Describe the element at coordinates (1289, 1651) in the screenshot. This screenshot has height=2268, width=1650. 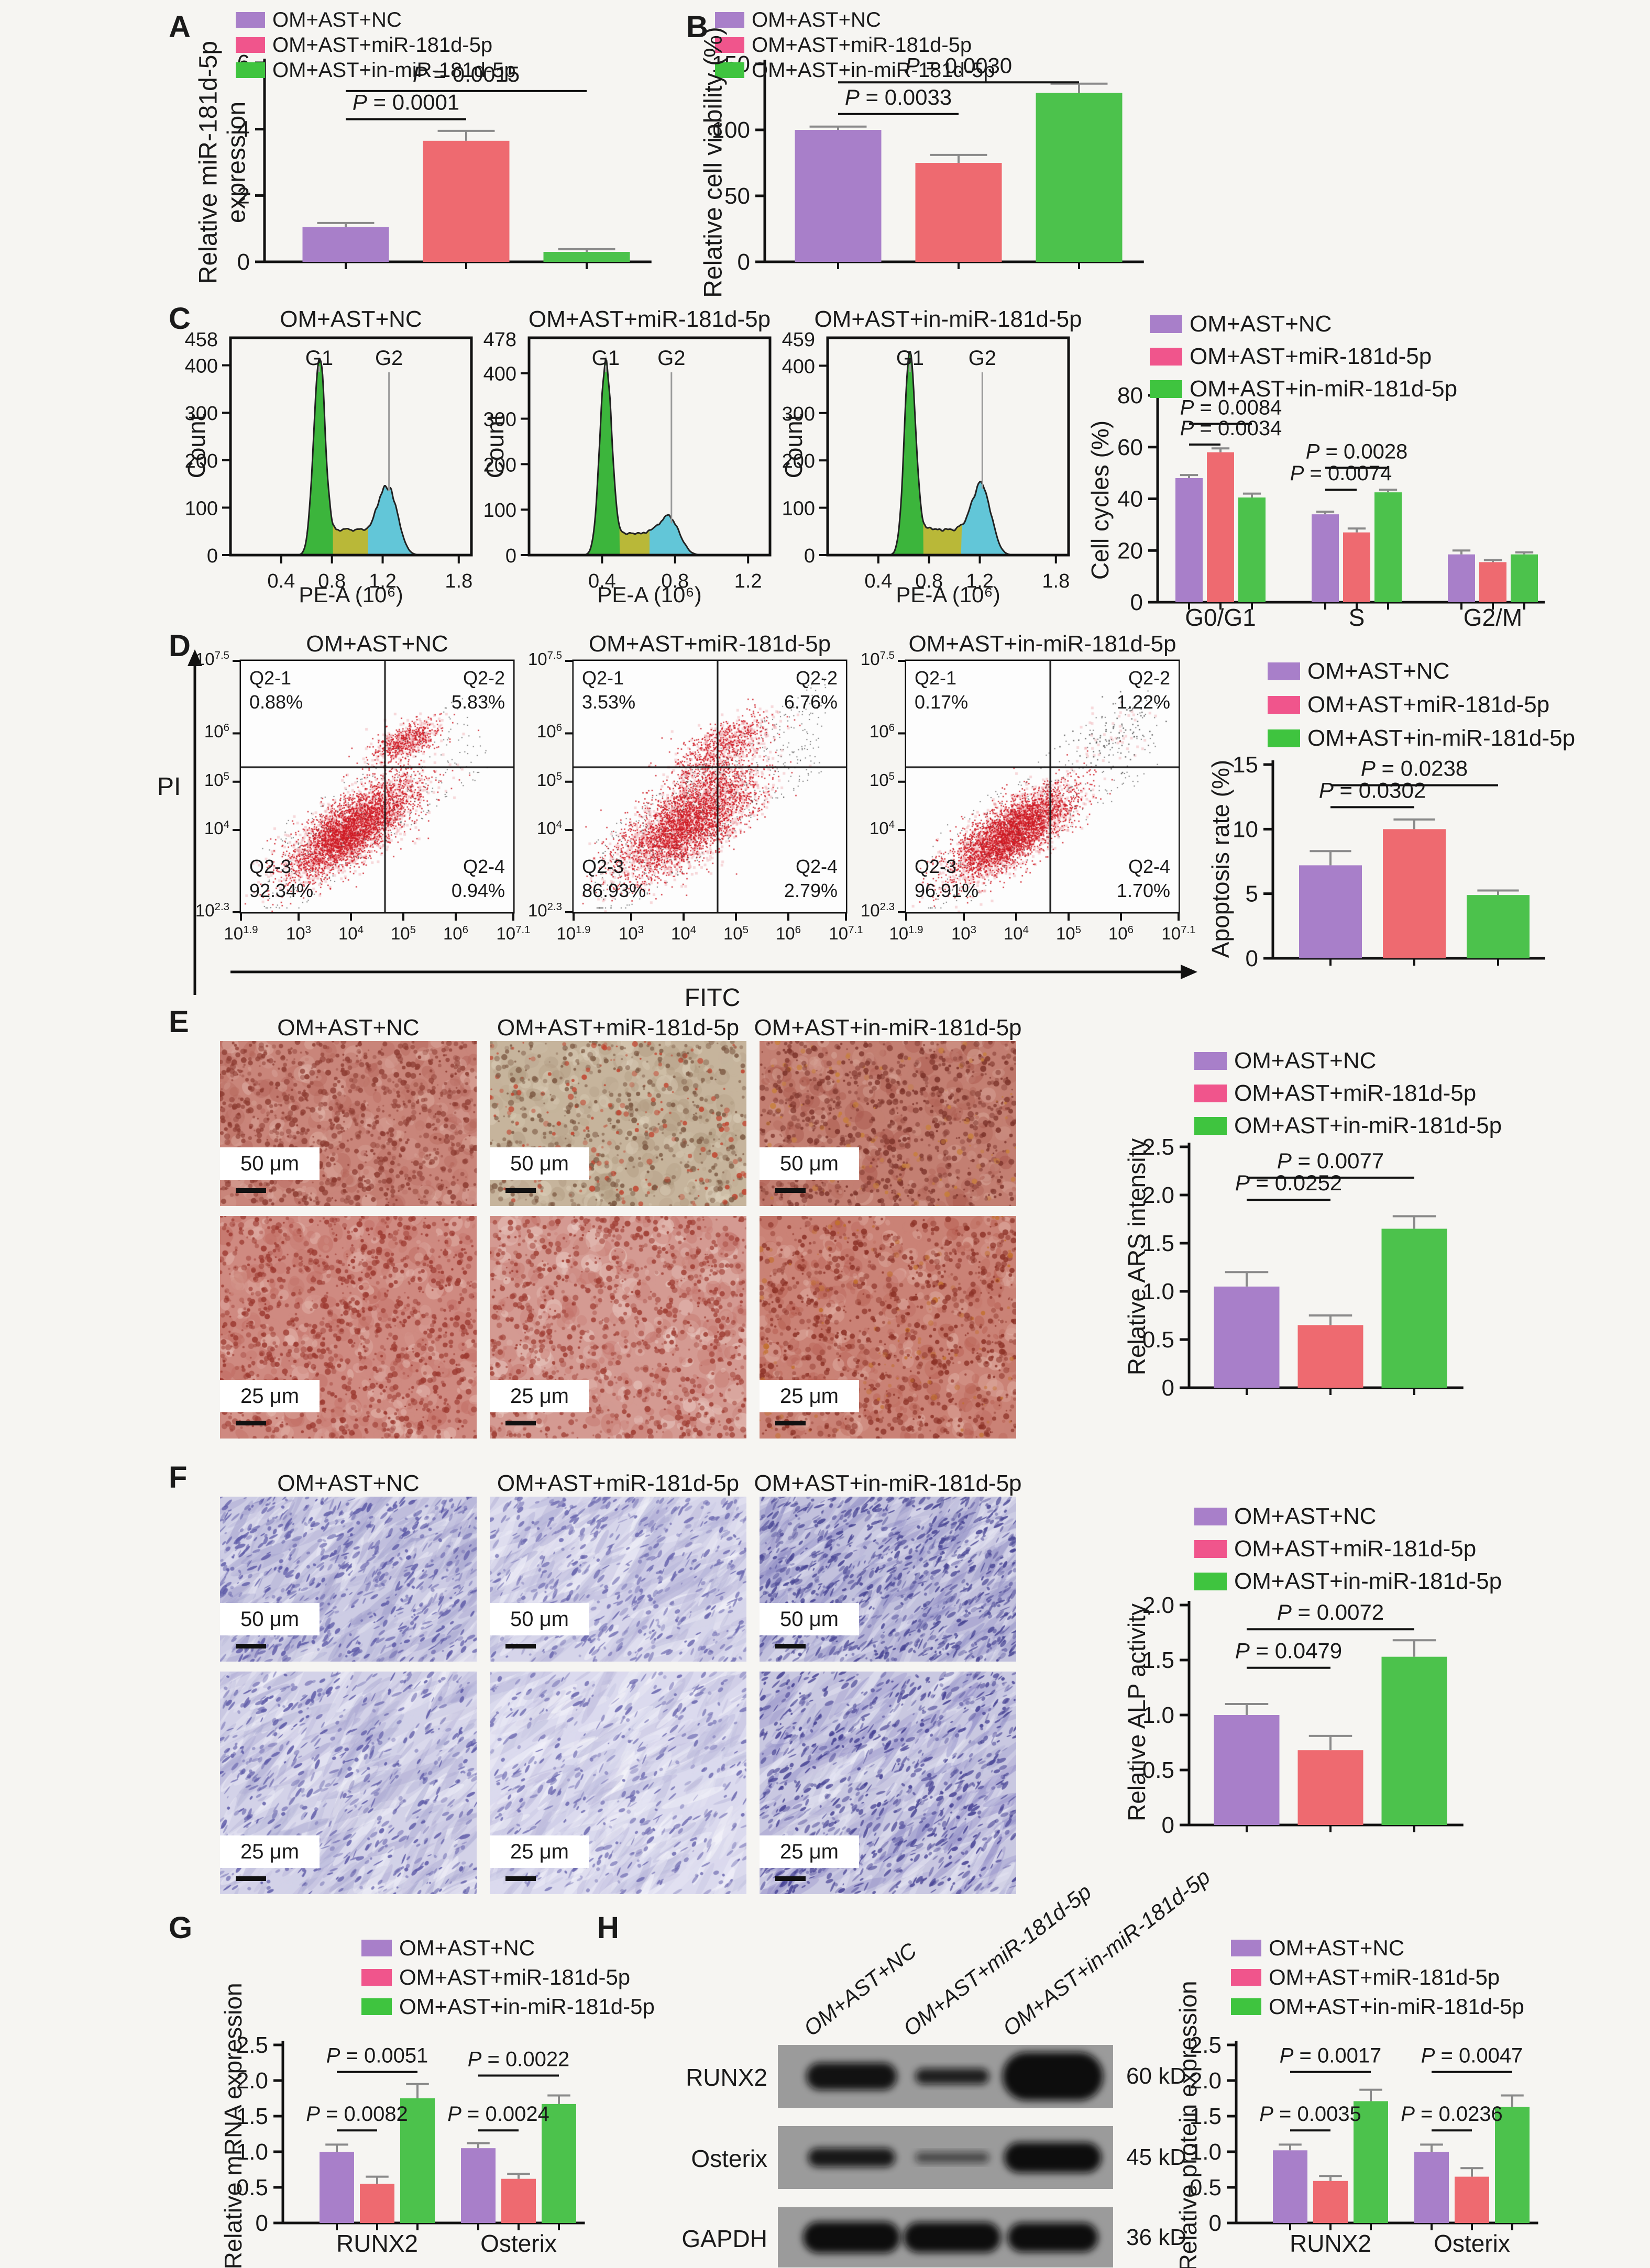
I see `svg-text: P = 0.0479` at that location.